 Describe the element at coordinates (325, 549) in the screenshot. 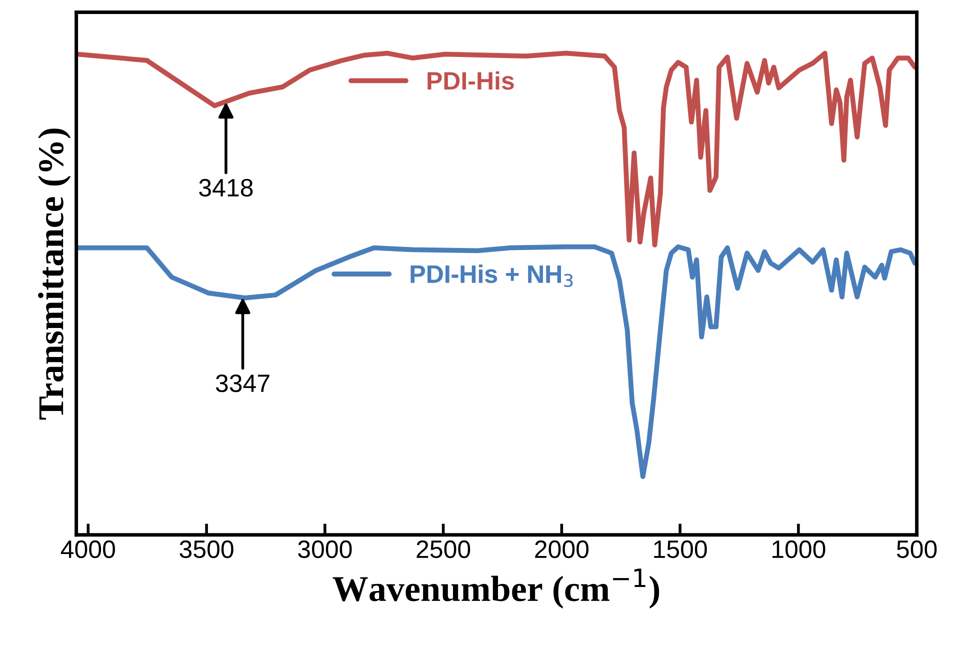

I see `x-tick-label: 3000` at that location.